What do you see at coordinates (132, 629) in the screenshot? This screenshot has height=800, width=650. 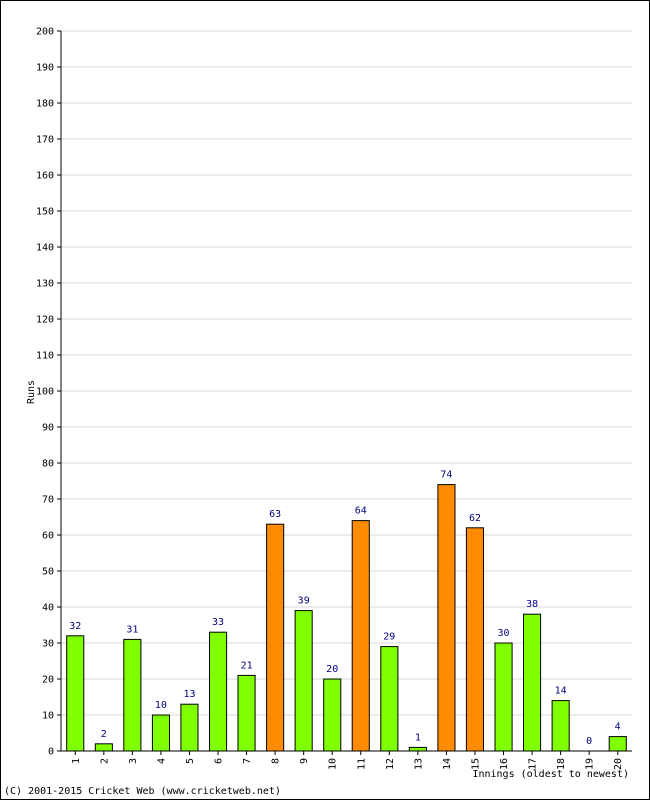 I see `value-label: 31` at bounding box center [132, 629].